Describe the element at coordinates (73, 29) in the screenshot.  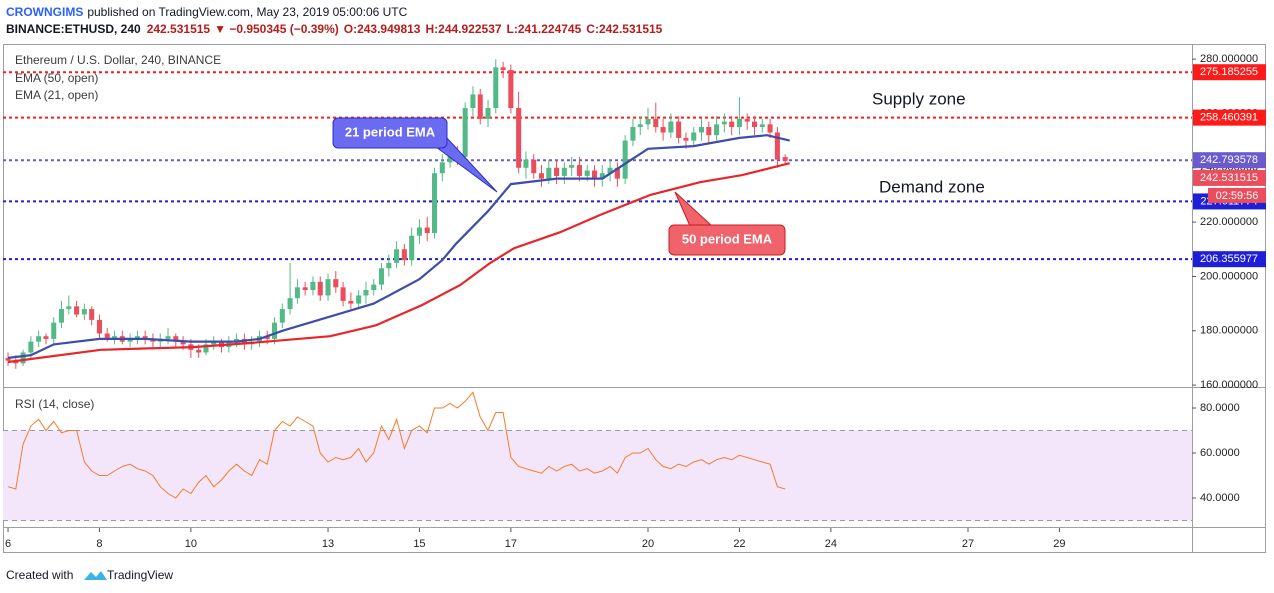
I see `symbol: BINANCE:ETHUSD, 240` at that location.